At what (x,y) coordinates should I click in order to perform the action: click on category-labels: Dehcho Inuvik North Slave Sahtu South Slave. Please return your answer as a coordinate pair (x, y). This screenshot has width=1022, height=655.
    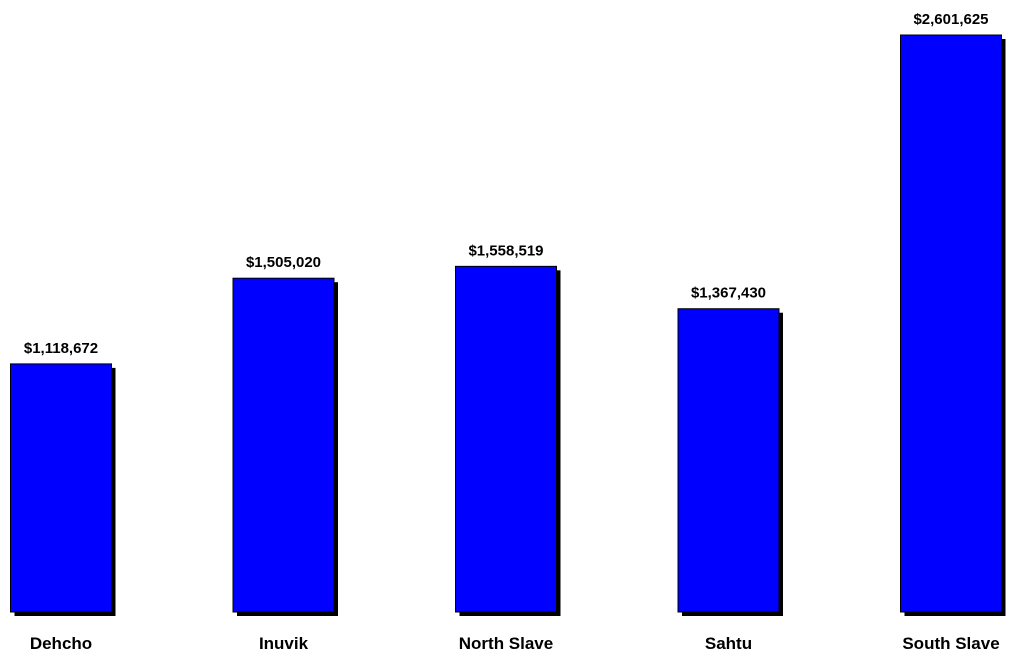
    Looking at the image, I should click on (515, 643).